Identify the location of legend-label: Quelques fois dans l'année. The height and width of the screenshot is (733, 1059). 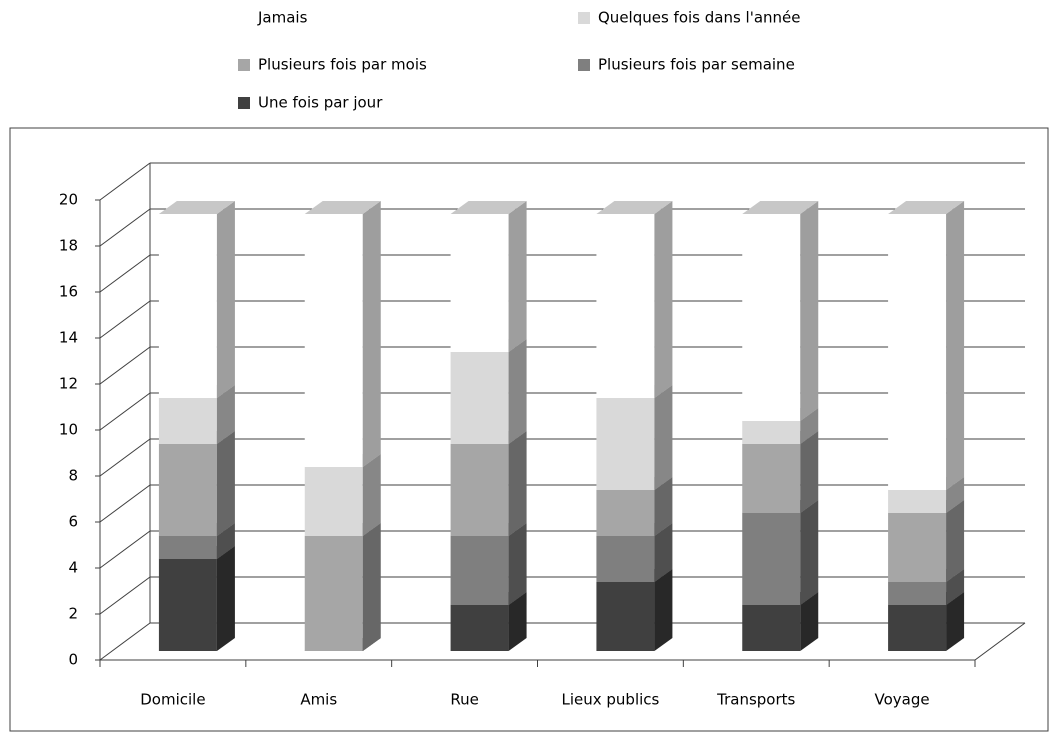
(699, 18).